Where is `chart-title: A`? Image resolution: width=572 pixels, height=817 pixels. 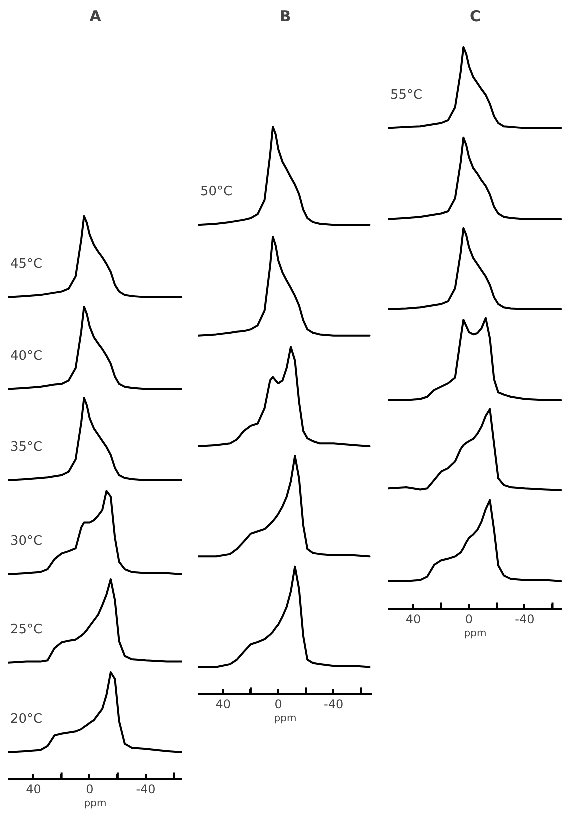
chart-title: A is located at coordinates (96, 17).